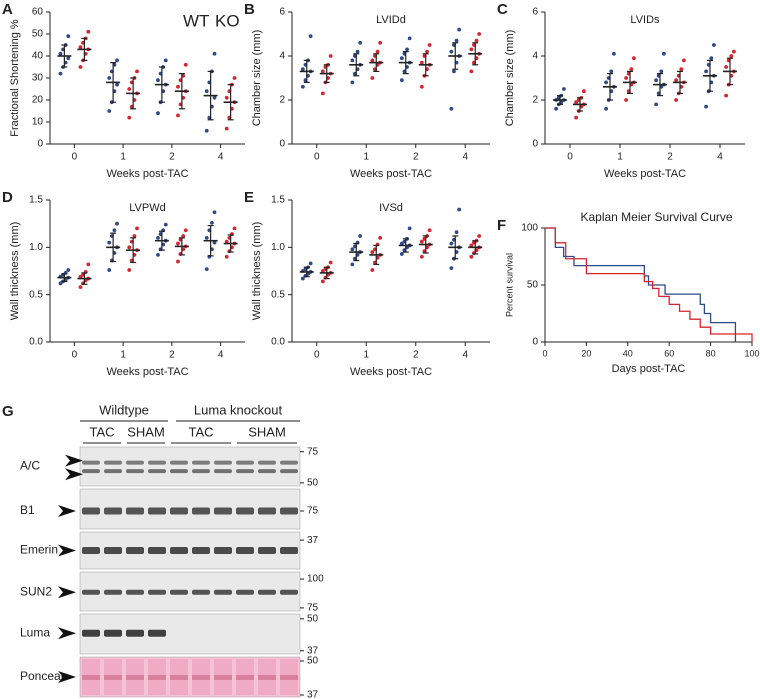  Describe the element at coordinates (36, 591) in the screenshot. I see `row-label: SUN2` at that location.